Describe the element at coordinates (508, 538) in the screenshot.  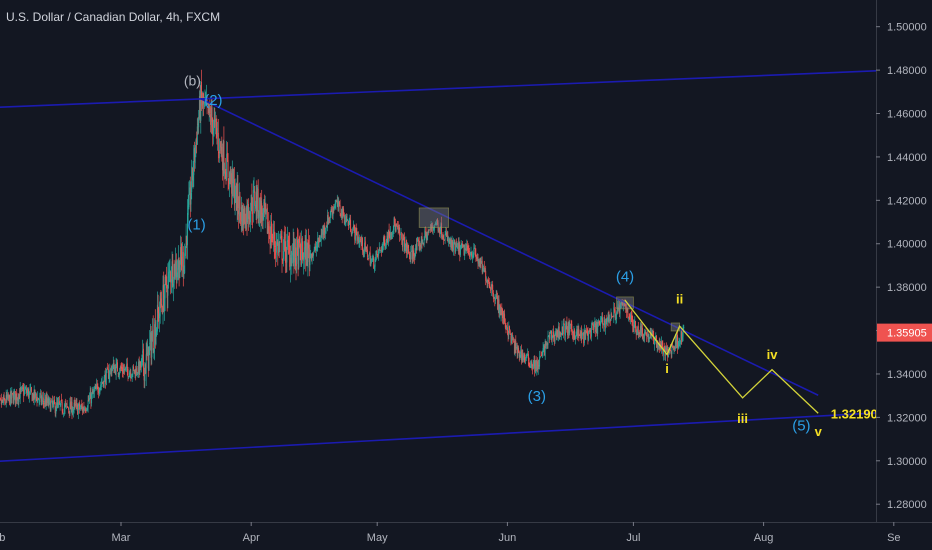
I see `time-axis-label: Jun` at that location.